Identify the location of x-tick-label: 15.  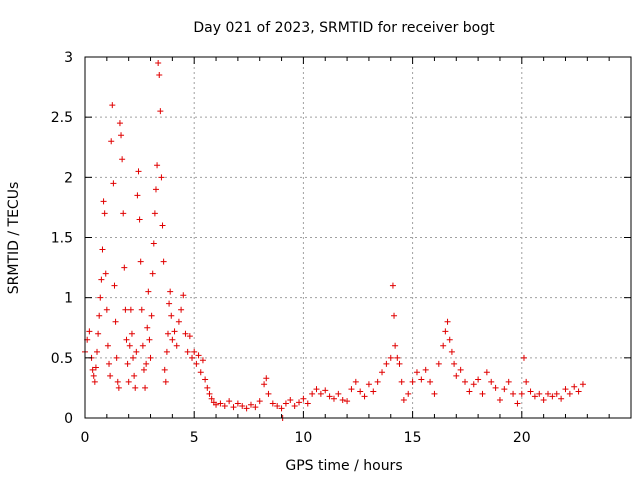
(413, 438).